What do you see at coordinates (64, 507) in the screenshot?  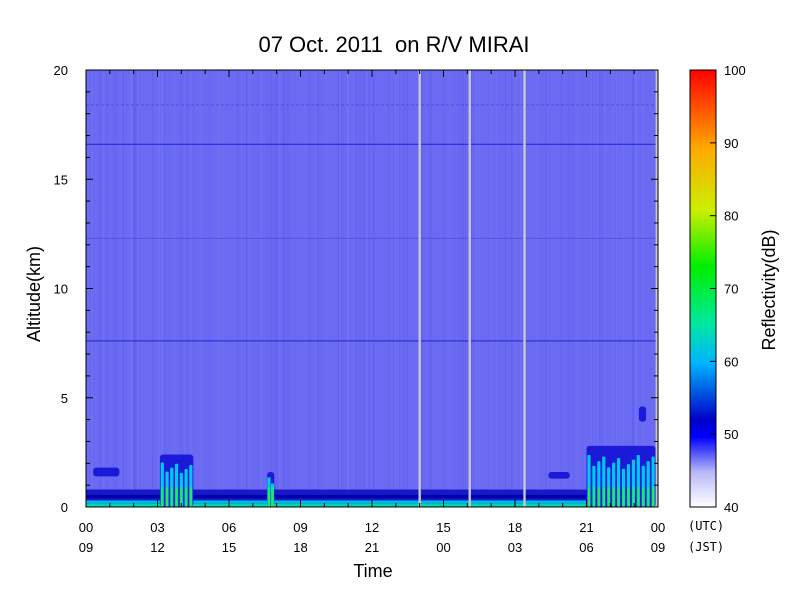 I see `y-tick-label: 0` at bounding box center [64, 507].